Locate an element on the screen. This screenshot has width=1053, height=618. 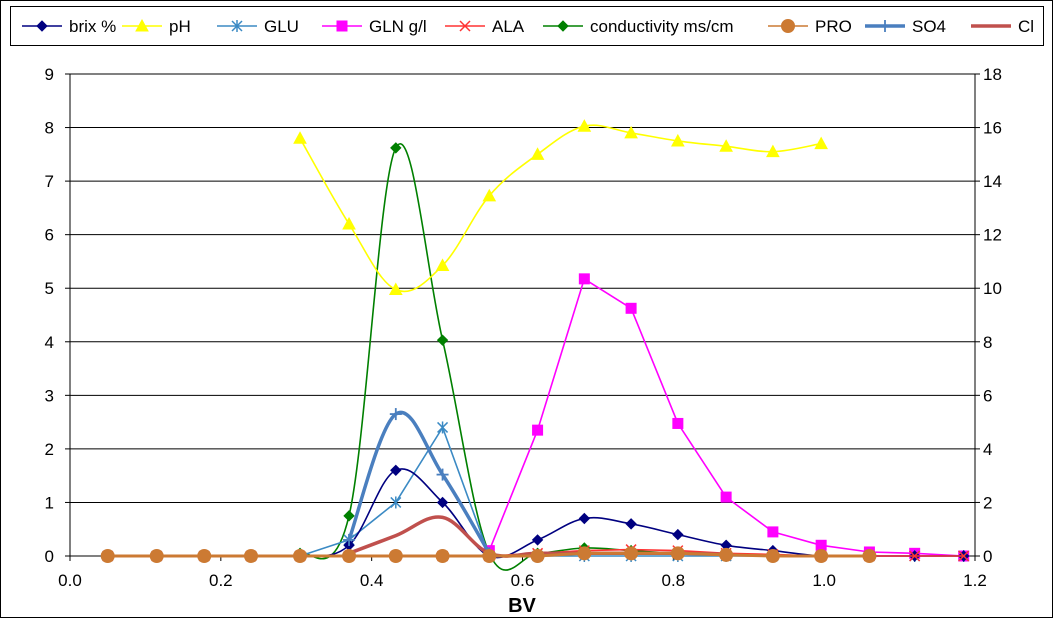
y-left-tick-label: 4 is located at coordinates (49, 342).